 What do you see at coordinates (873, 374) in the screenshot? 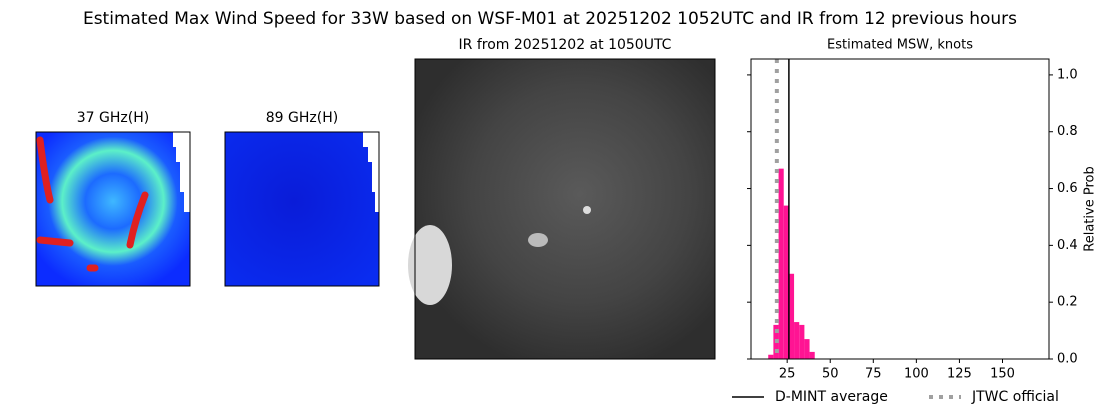
I see `x-tick-label: 75` at bounding box center [873, 374].